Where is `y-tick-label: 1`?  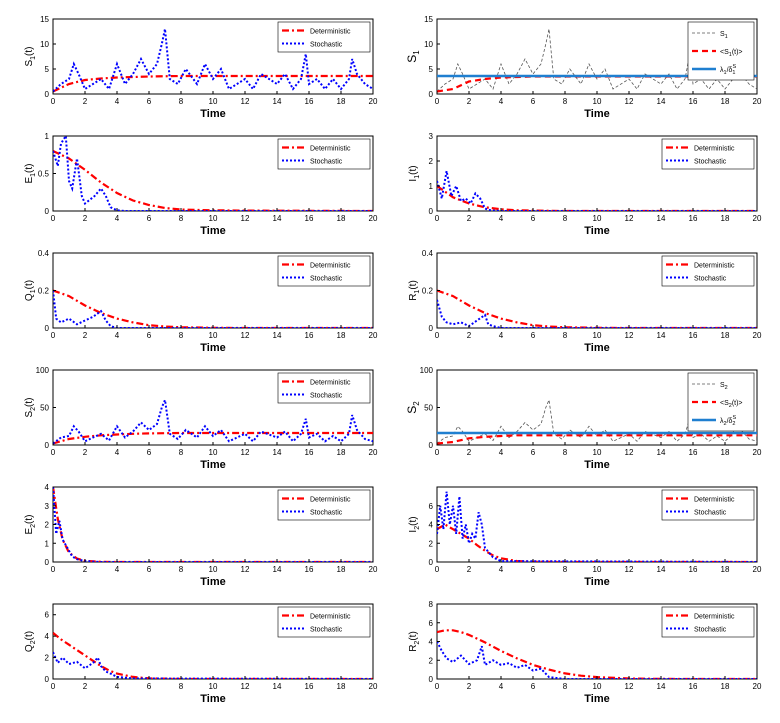 y-tick-label: 1 is located at coordinates (47, 543).